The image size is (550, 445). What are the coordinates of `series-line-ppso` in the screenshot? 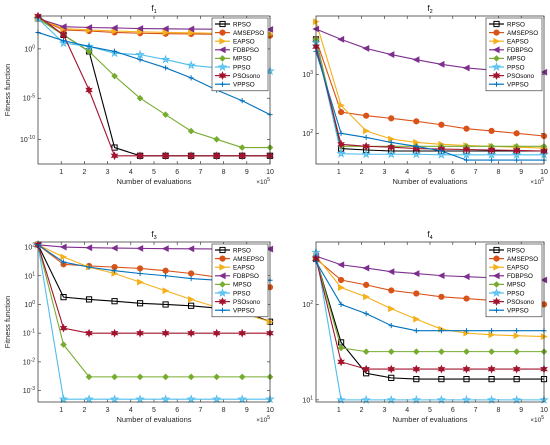 It's located at (429, 99).